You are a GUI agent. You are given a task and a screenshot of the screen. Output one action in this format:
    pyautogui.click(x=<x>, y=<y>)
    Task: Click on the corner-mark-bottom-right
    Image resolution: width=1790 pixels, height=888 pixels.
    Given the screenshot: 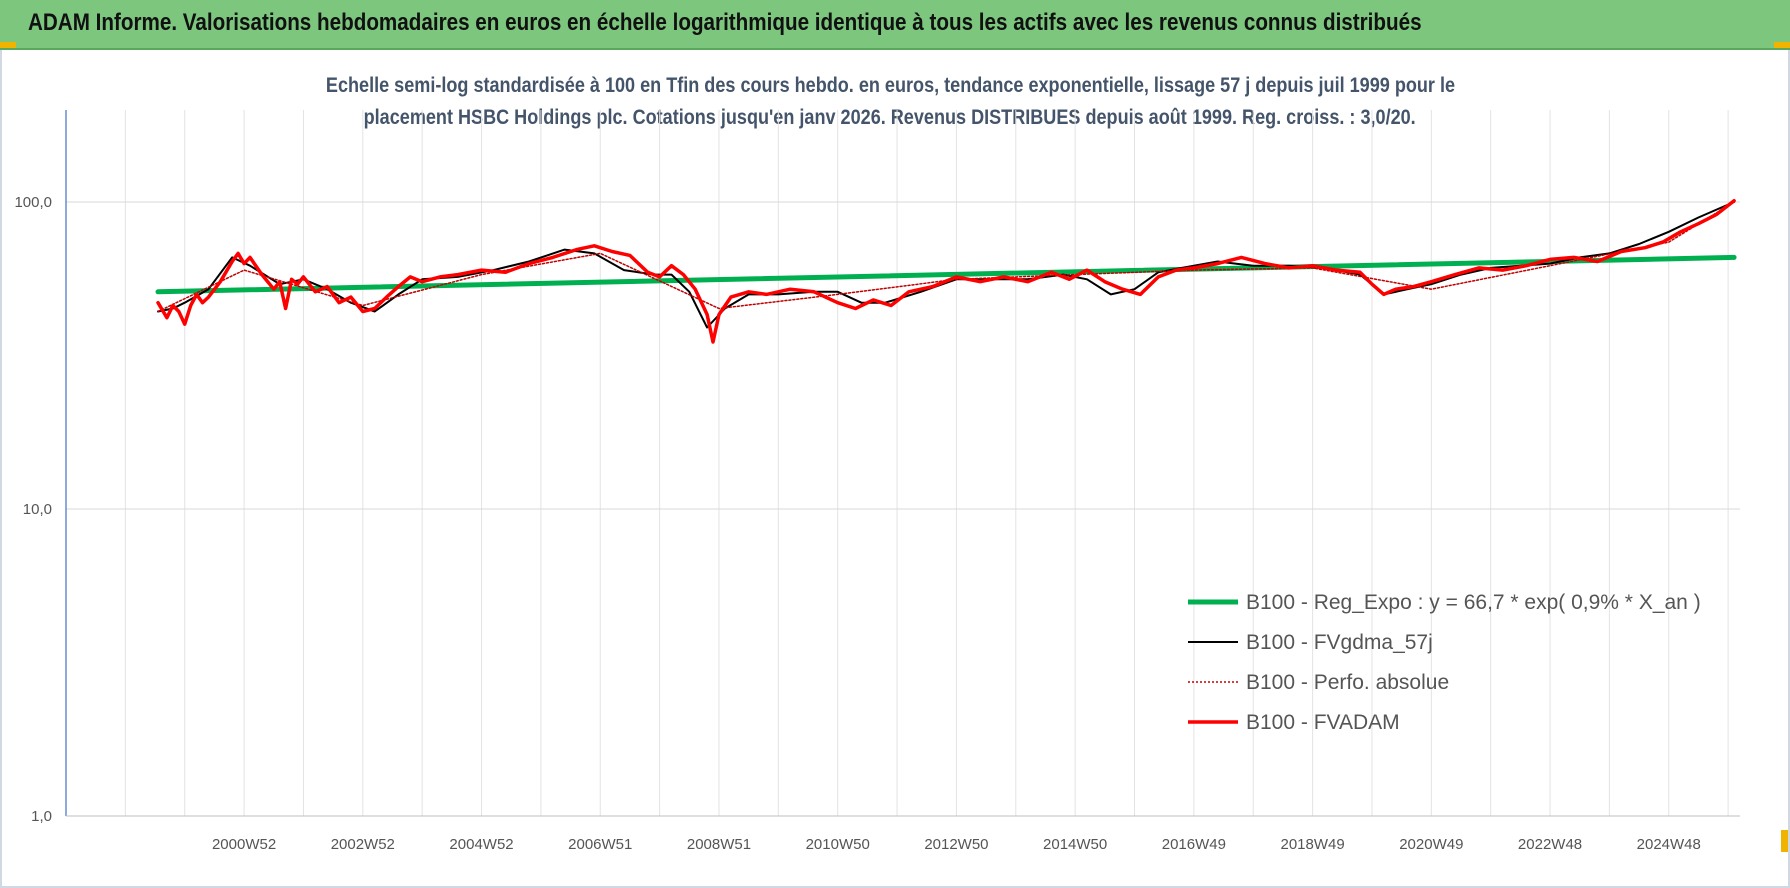 What is the action you would take?
    pyautogui.click(x=1784, y=841)
    